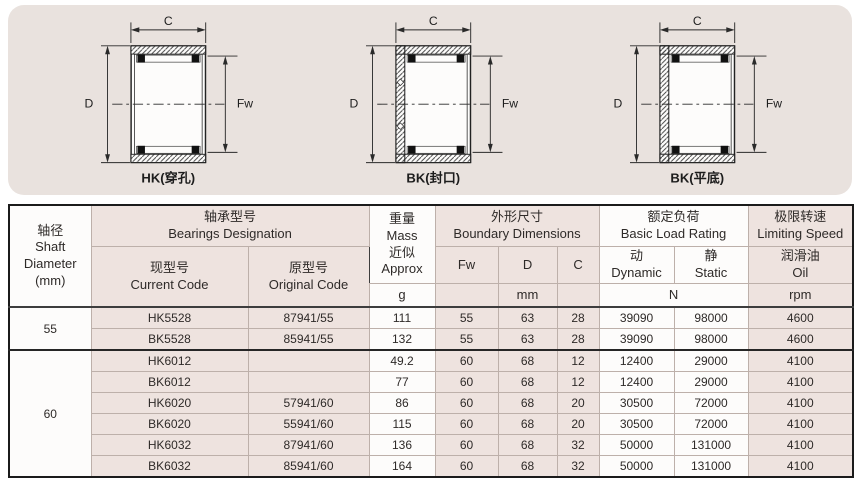  Describe the element at coordinates (169, 339) in the screenshot. I see `cell-current-code: BK5528` at that location.